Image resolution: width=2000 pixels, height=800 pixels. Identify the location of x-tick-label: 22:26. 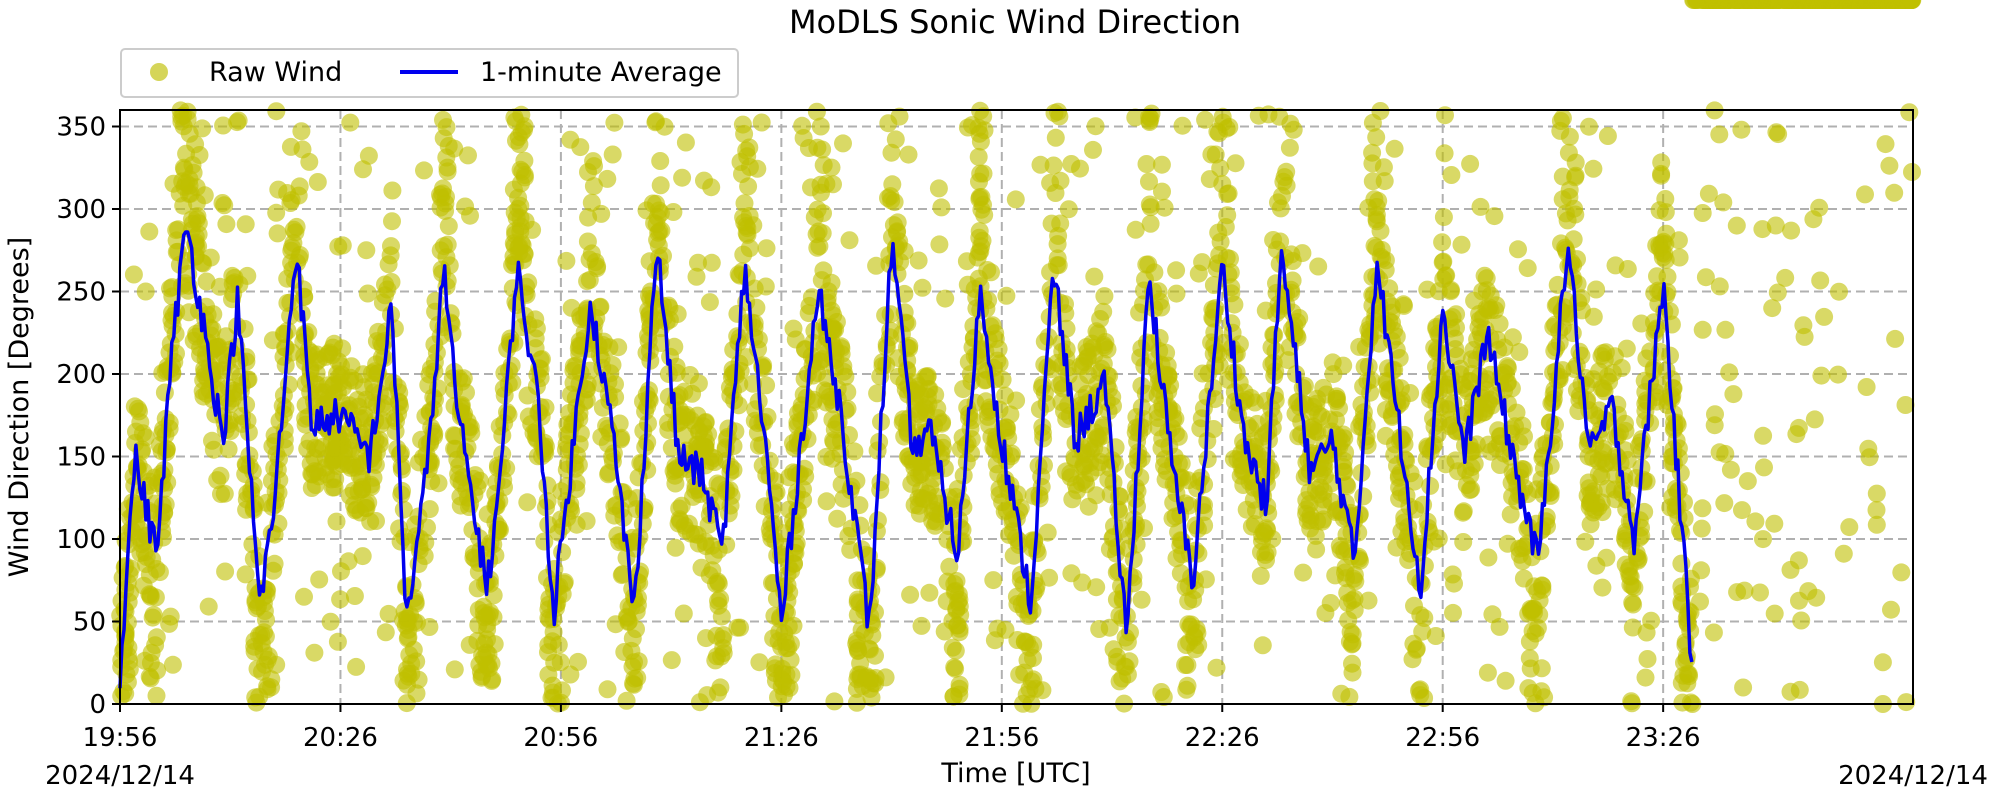
(1222, 738).